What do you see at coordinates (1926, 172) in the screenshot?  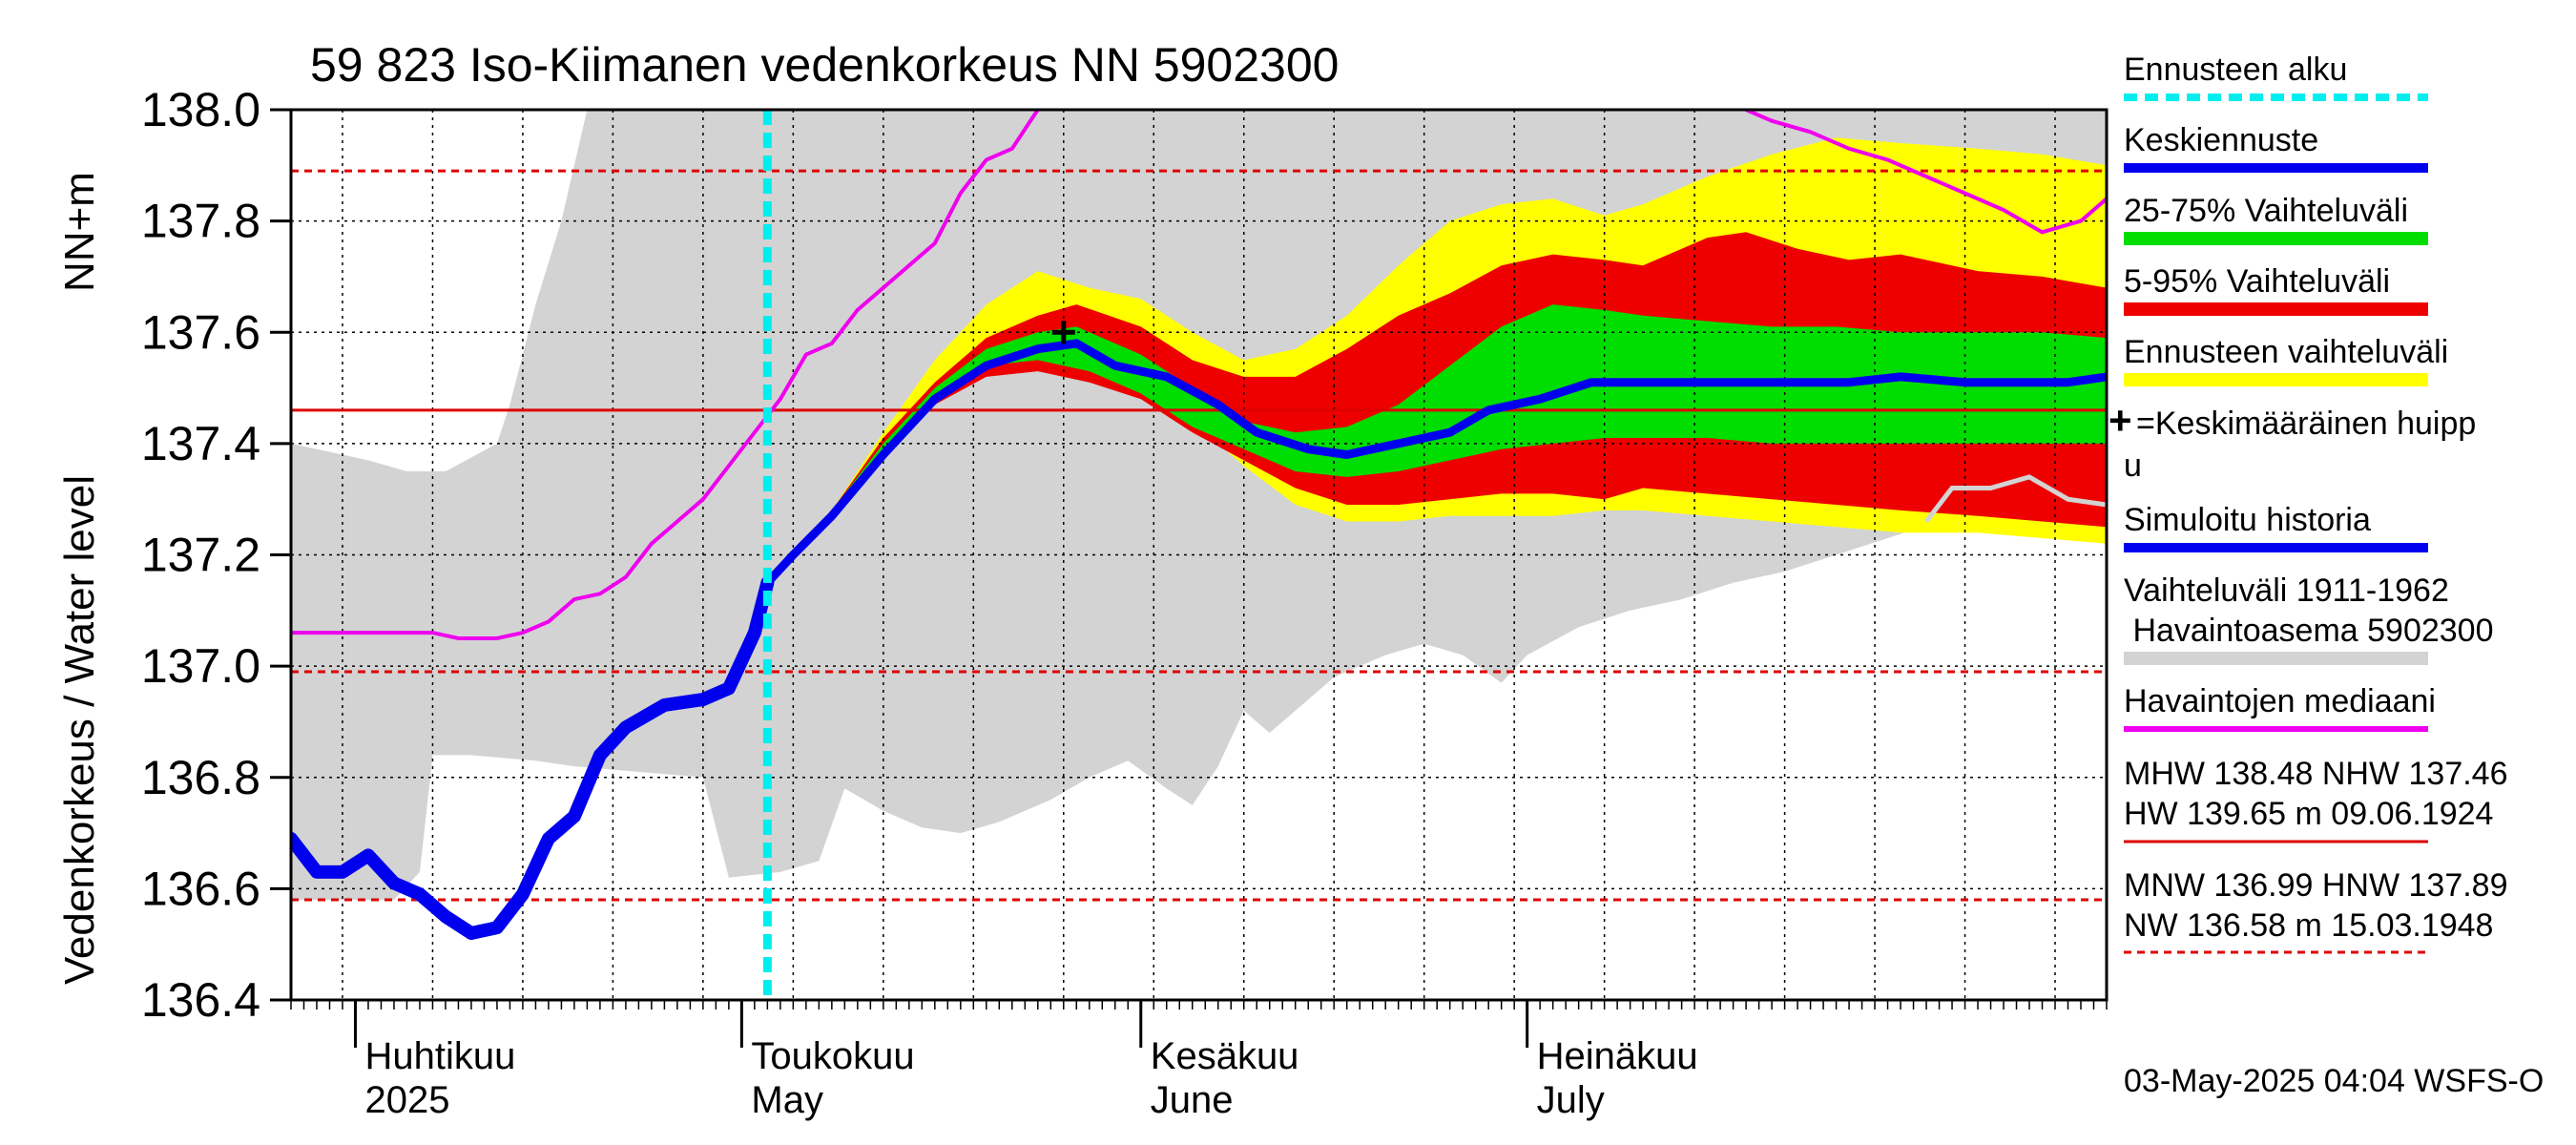 I see `observed-median-line-late` at bounding box center [1926, 172].